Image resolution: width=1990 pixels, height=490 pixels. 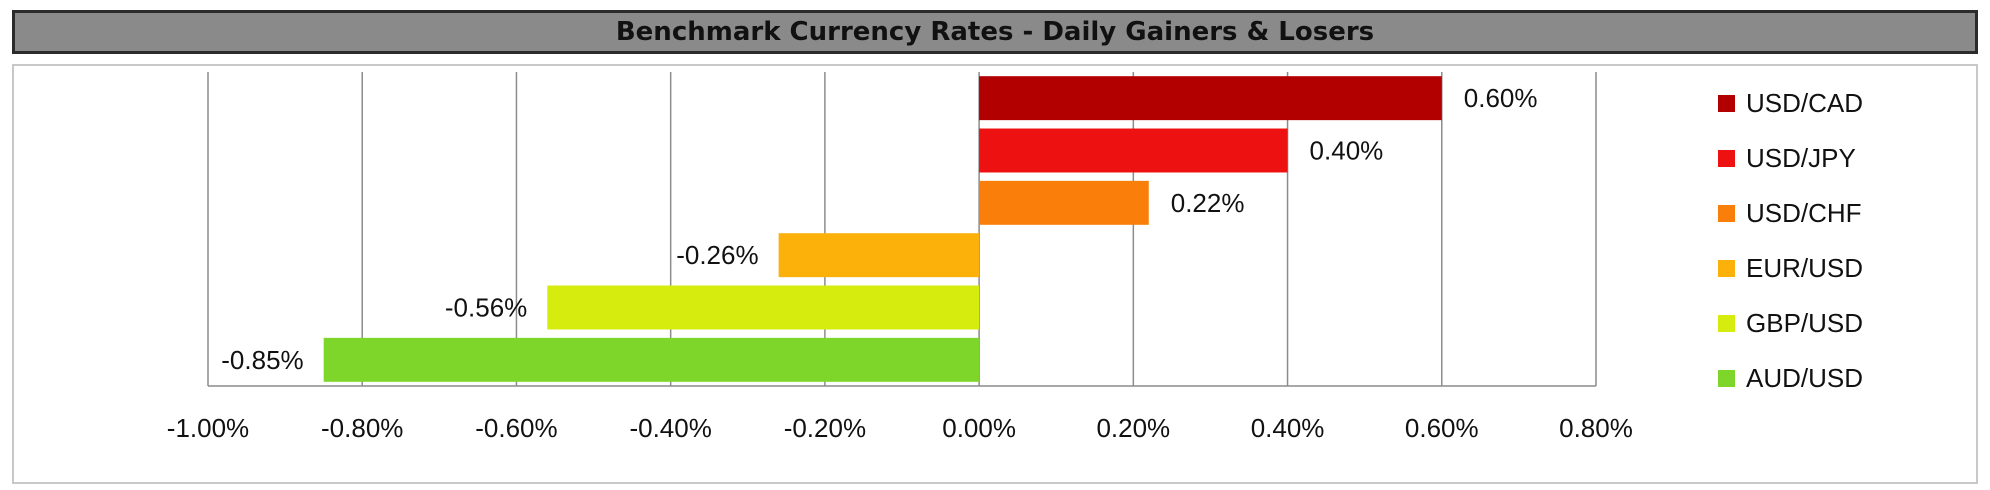 I want to click on x-tick-label-9: 0.80%, so click(x=1596, y=428).